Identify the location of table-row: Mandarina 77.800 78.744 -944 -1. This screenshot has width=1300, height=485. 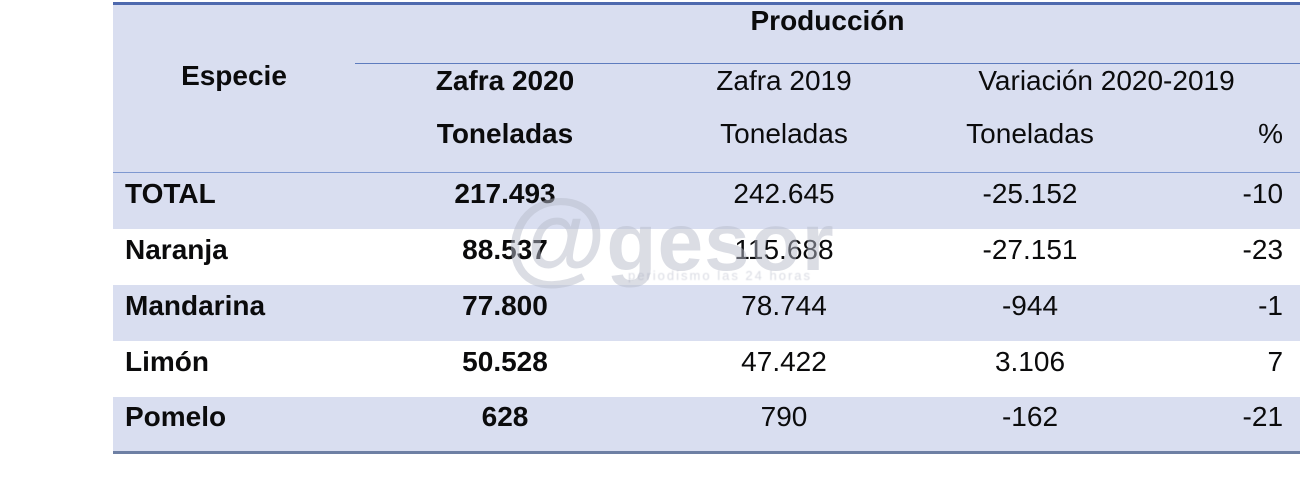
(706, 312).